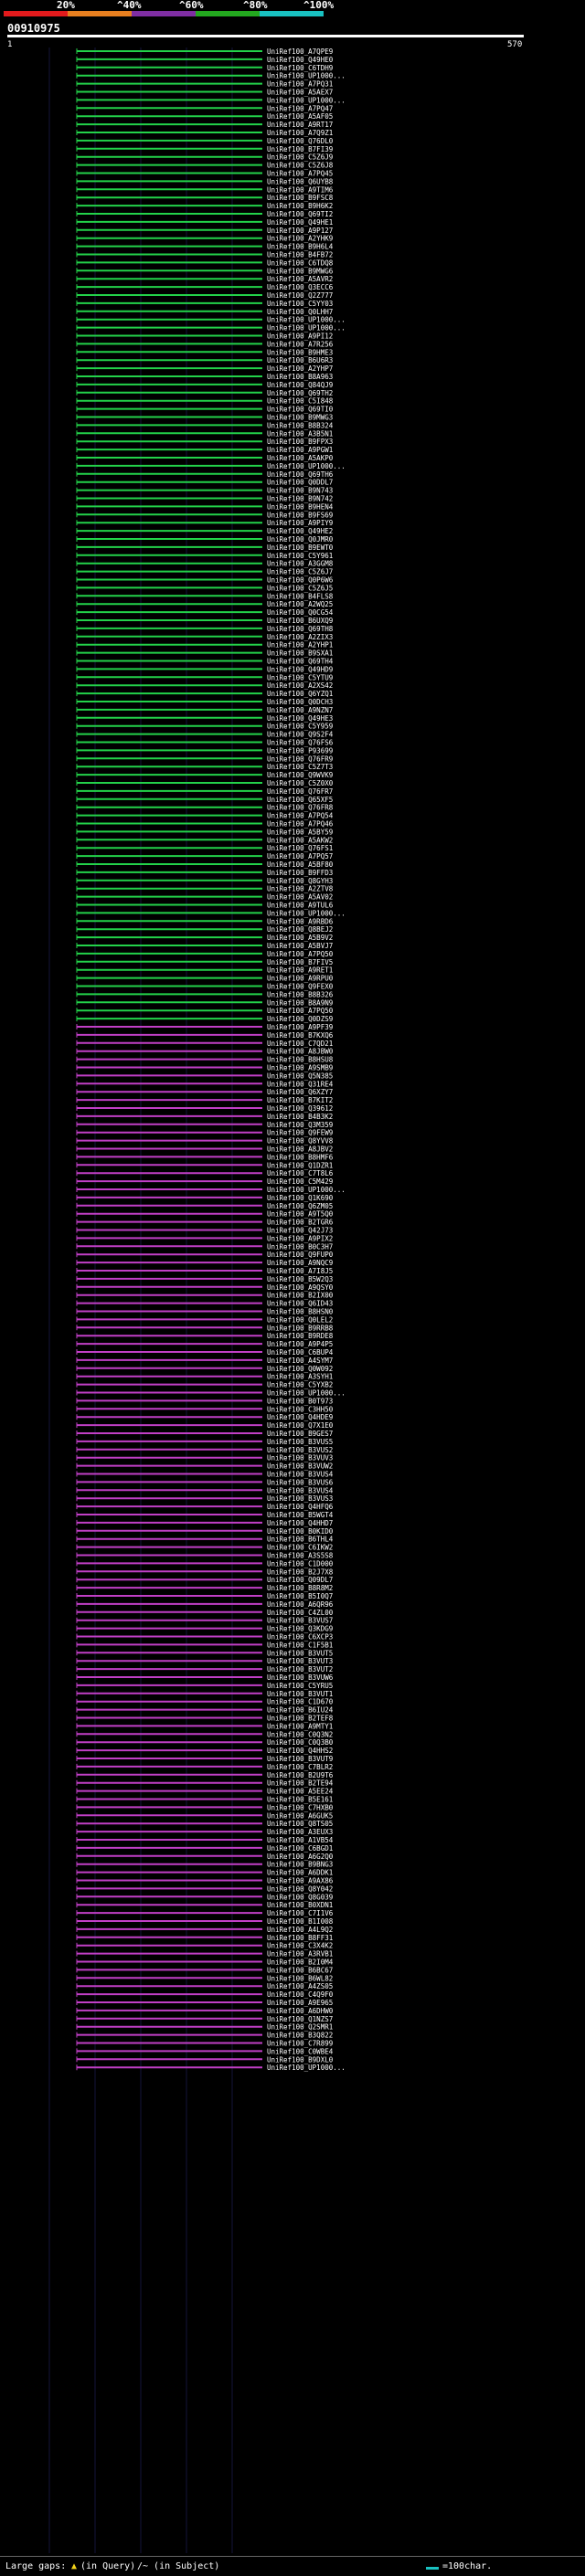 The width and height of the screenshot is (585, 2576). Describe the element at coordinates (300, 1661) in the screenshot. I see `hit-label: UniRef100_B3VUT3` at that location.